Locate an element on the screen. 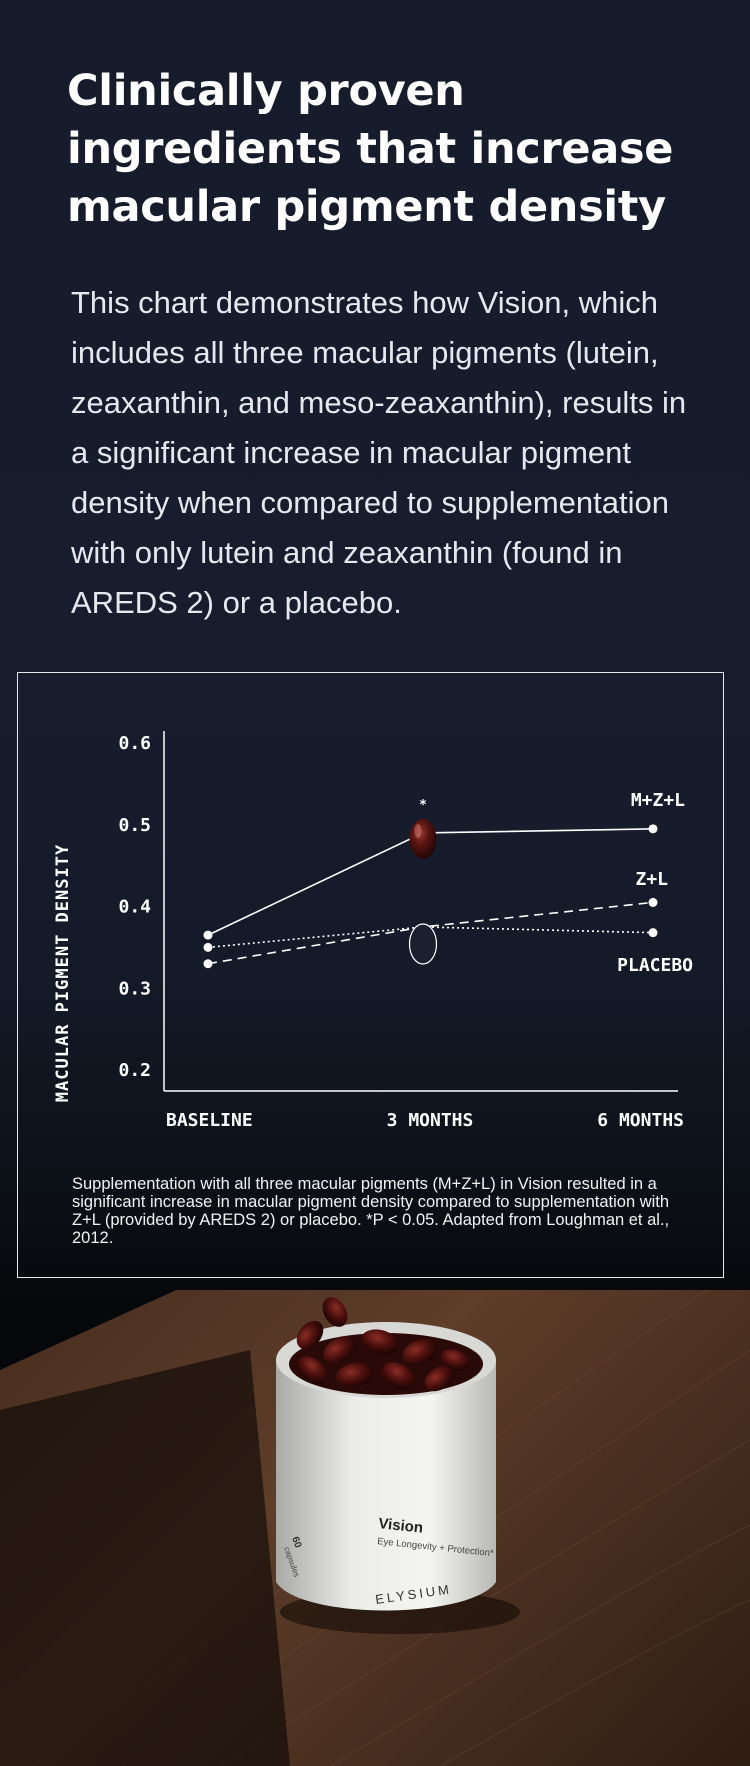 This screenshot has height=1766, width=750. series-points is located at coordinates (430, 896).